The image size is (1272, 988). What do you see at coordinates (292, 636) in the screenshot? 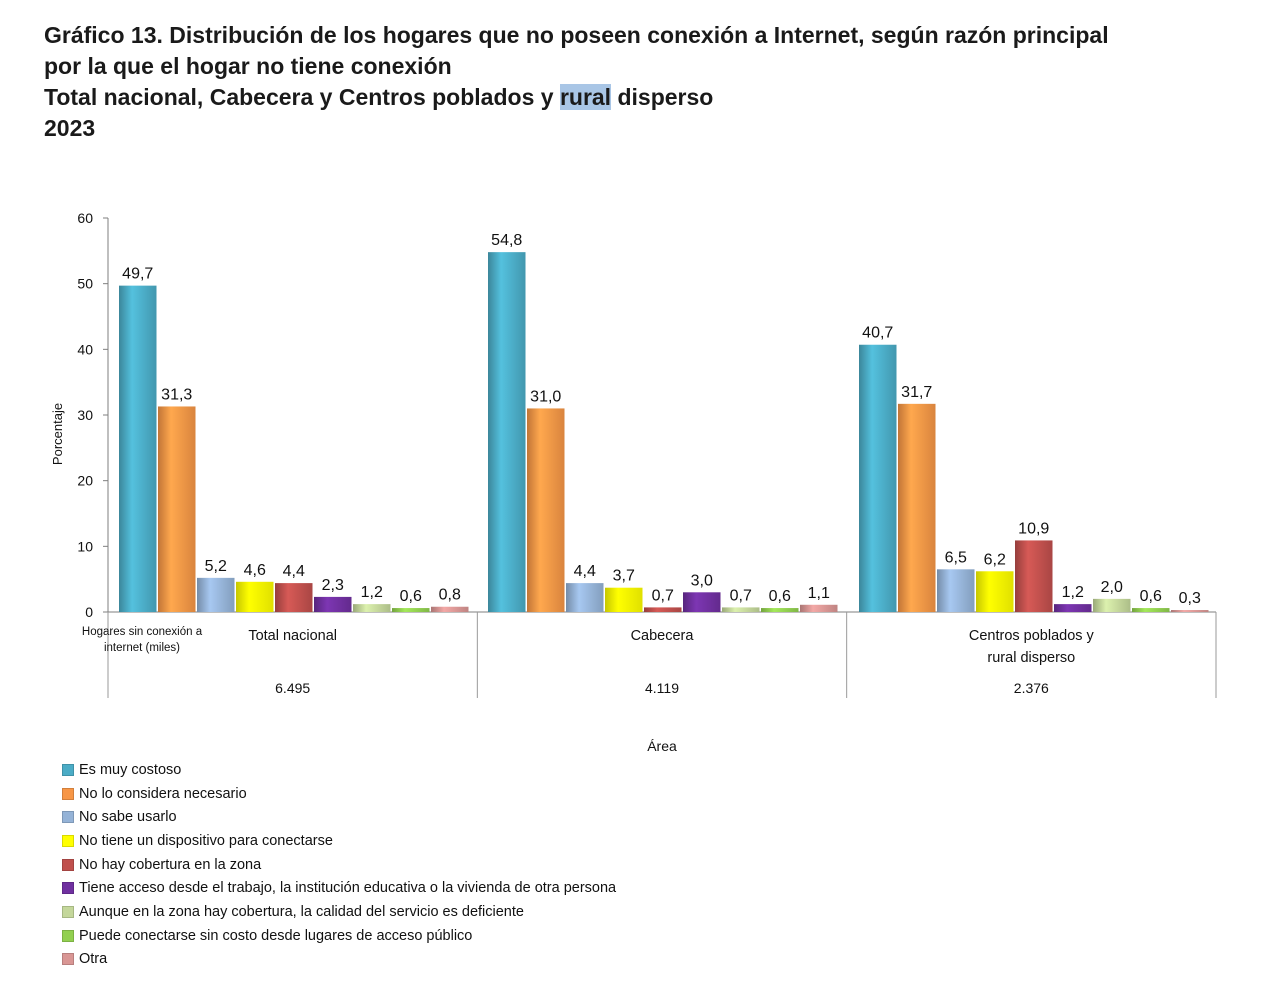
I see `category-label: Total nacional` at bounding box center [292, 636].